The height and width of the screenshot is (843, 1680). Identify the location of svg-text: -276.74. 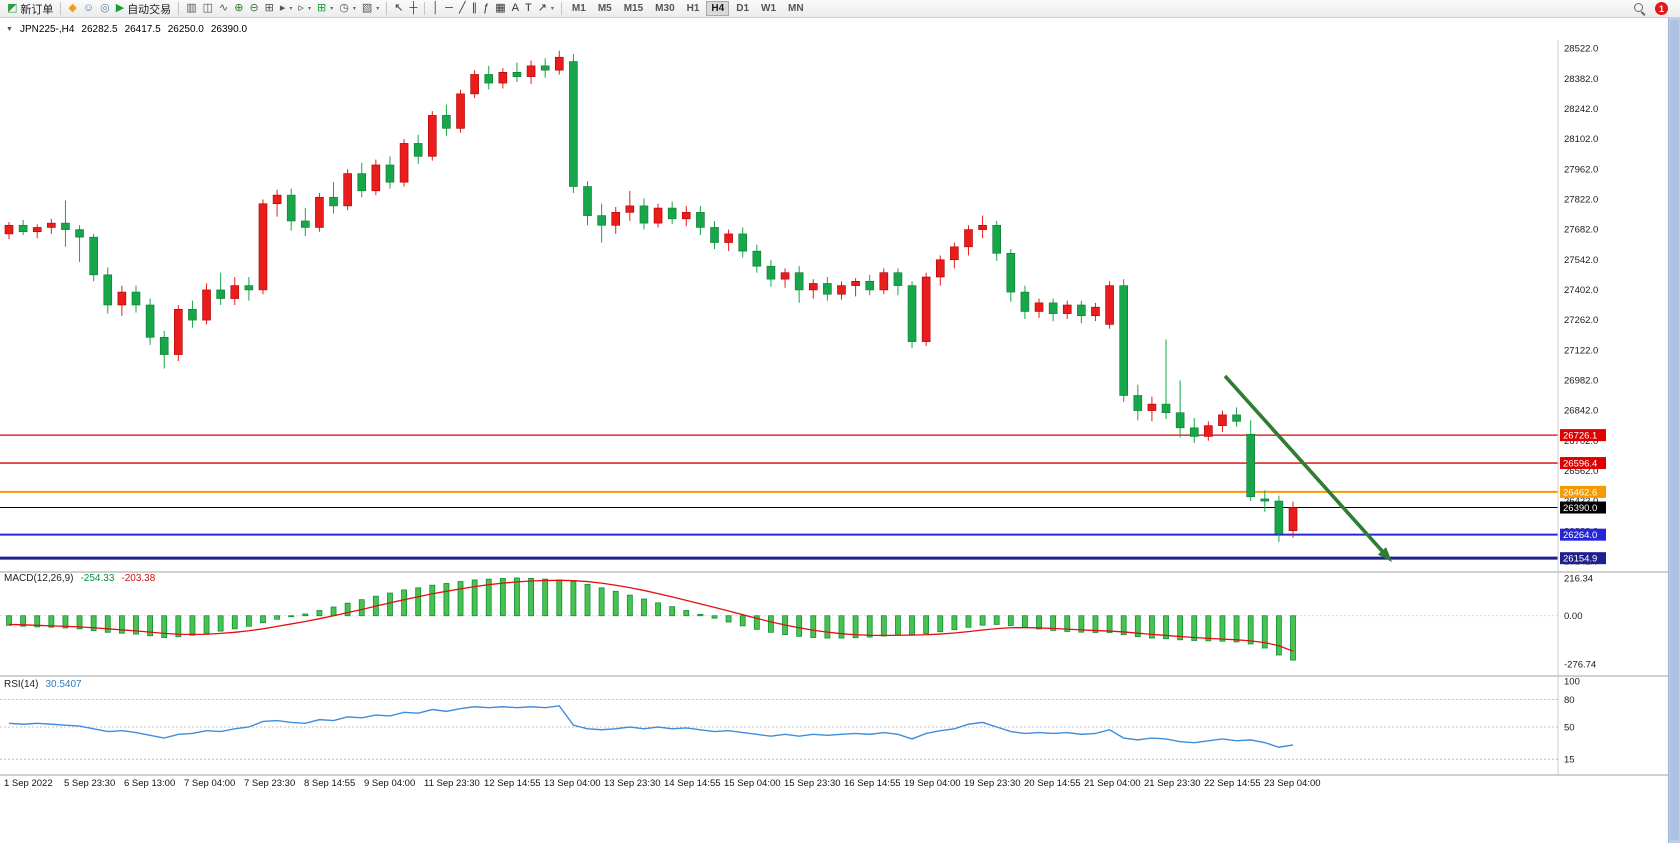
(1580, 665).